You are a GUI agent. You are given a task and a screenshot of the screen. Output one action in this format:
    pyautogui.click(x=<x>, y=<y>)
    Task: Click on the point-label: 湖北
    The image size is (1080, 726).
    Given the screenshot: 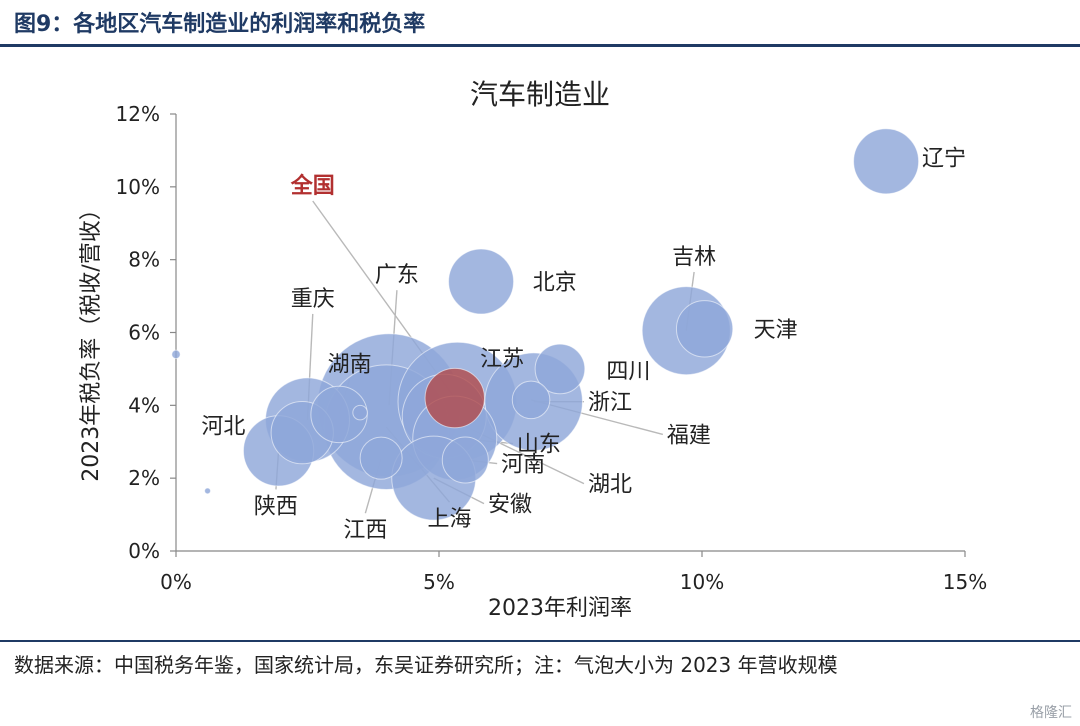 What is the action you would take?
    pyautogui.click(x=610, y=485)
    